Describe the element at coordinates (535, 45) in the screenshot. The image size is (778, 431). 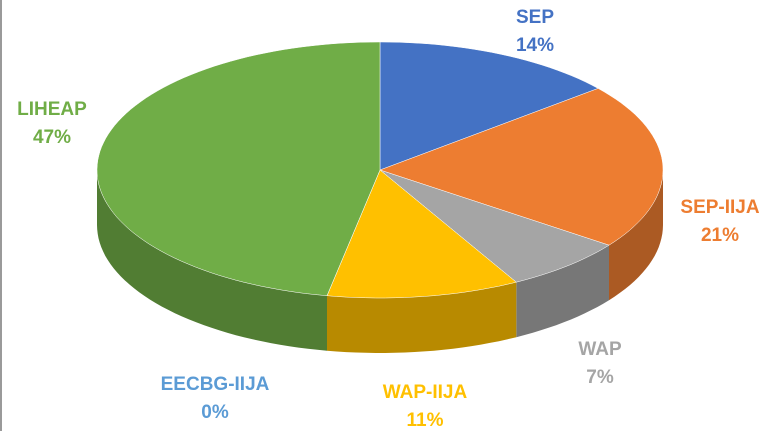
I see `slice-value-label: 14%` at that location.